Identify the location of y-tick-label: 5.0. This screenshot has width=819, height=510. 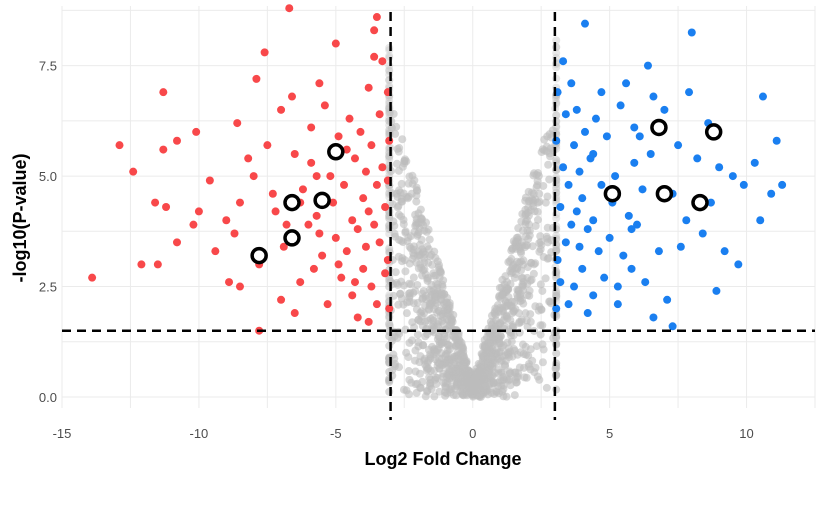
(48, 176).